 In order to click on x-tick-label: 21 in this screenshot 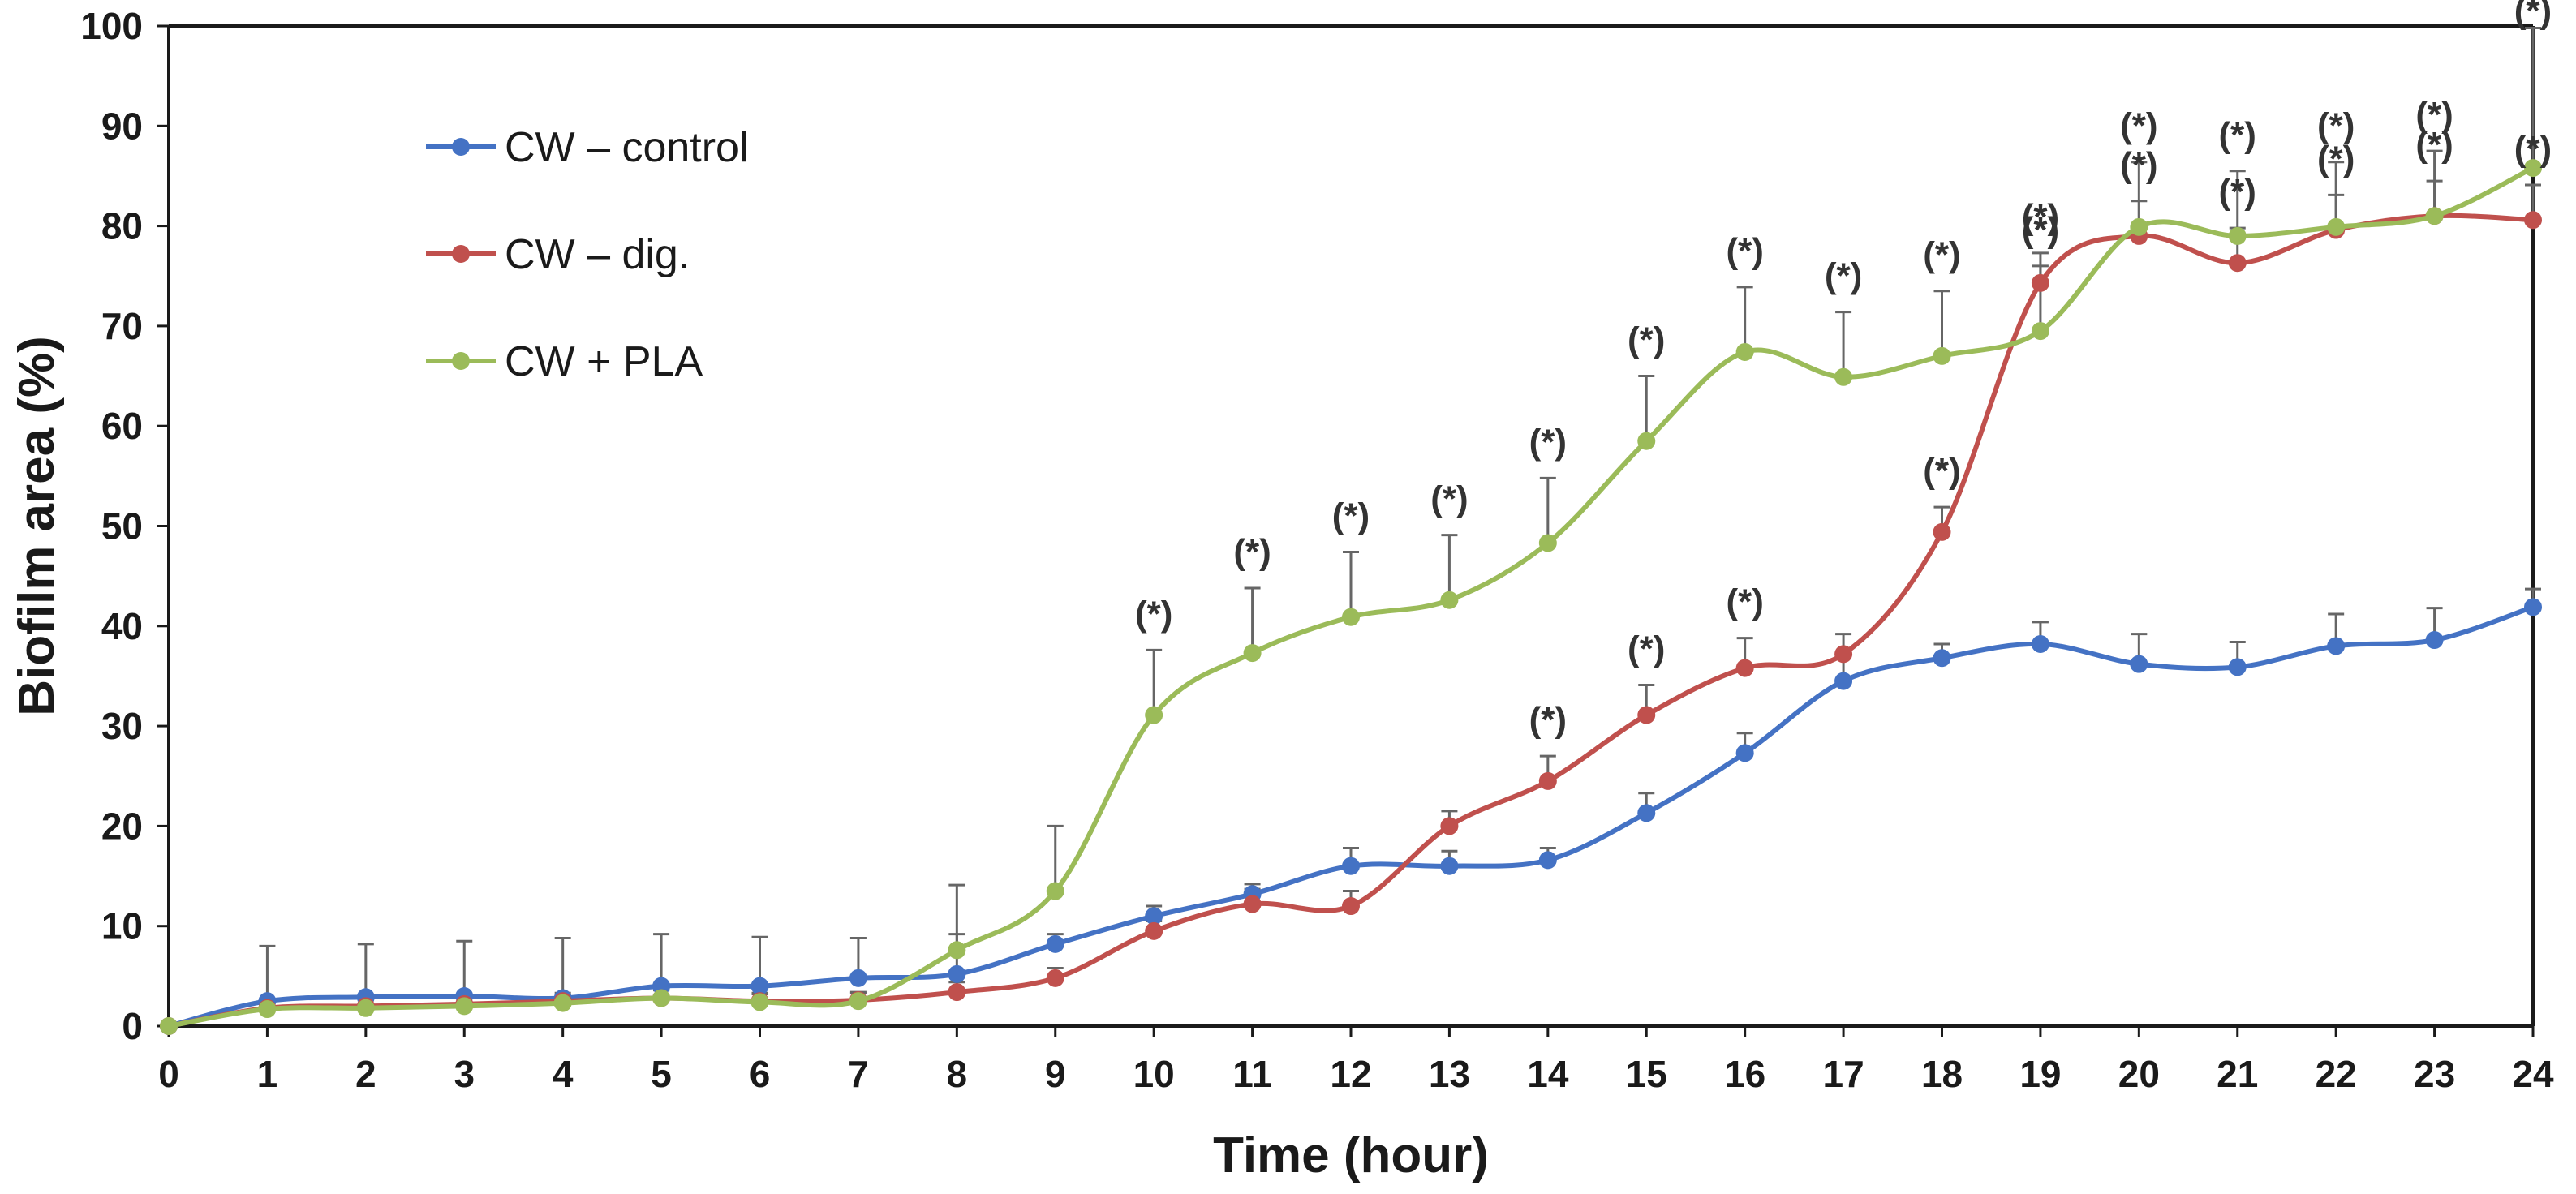, I will do `click(2238, 1074)`.